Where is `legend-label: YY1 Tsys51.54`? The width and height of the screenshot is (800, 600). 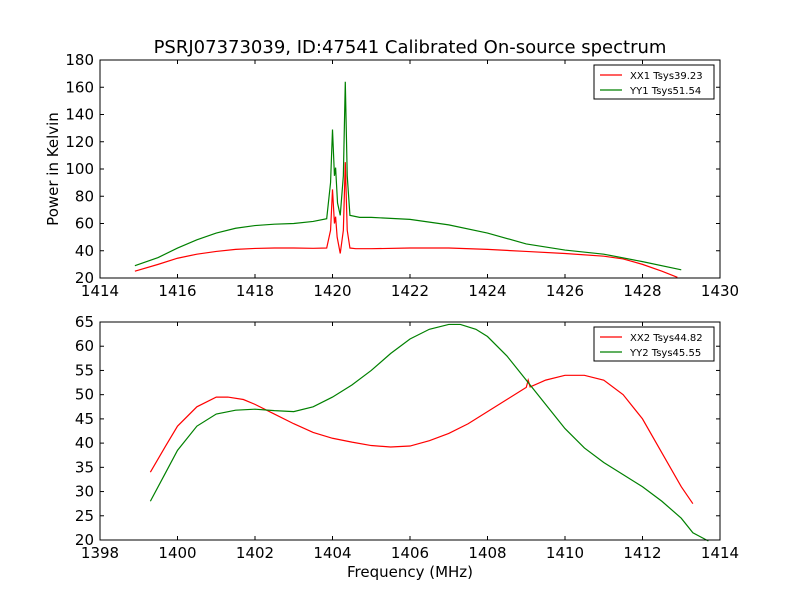 legend-label: YY1 Tsys51.54 is located at coordinates (665, 91).